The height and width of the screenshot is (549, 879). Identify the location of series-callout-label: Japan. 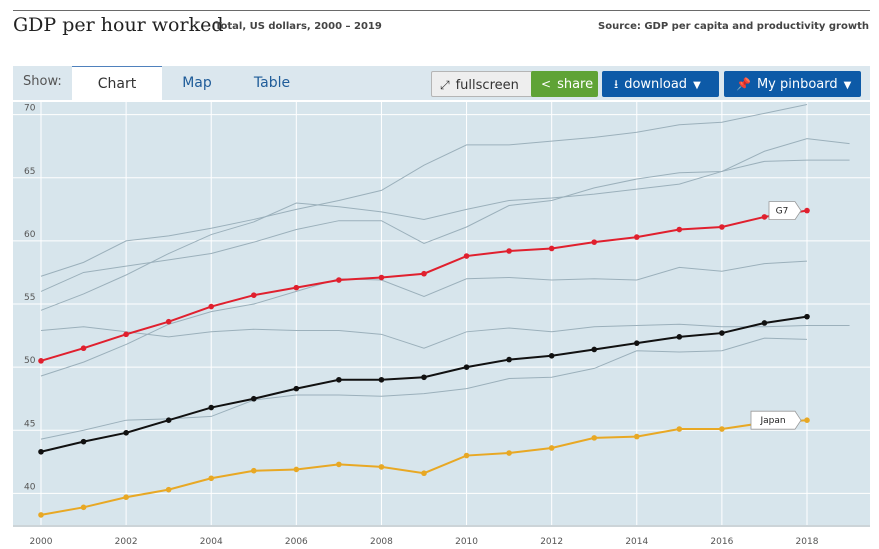
(772, 421).